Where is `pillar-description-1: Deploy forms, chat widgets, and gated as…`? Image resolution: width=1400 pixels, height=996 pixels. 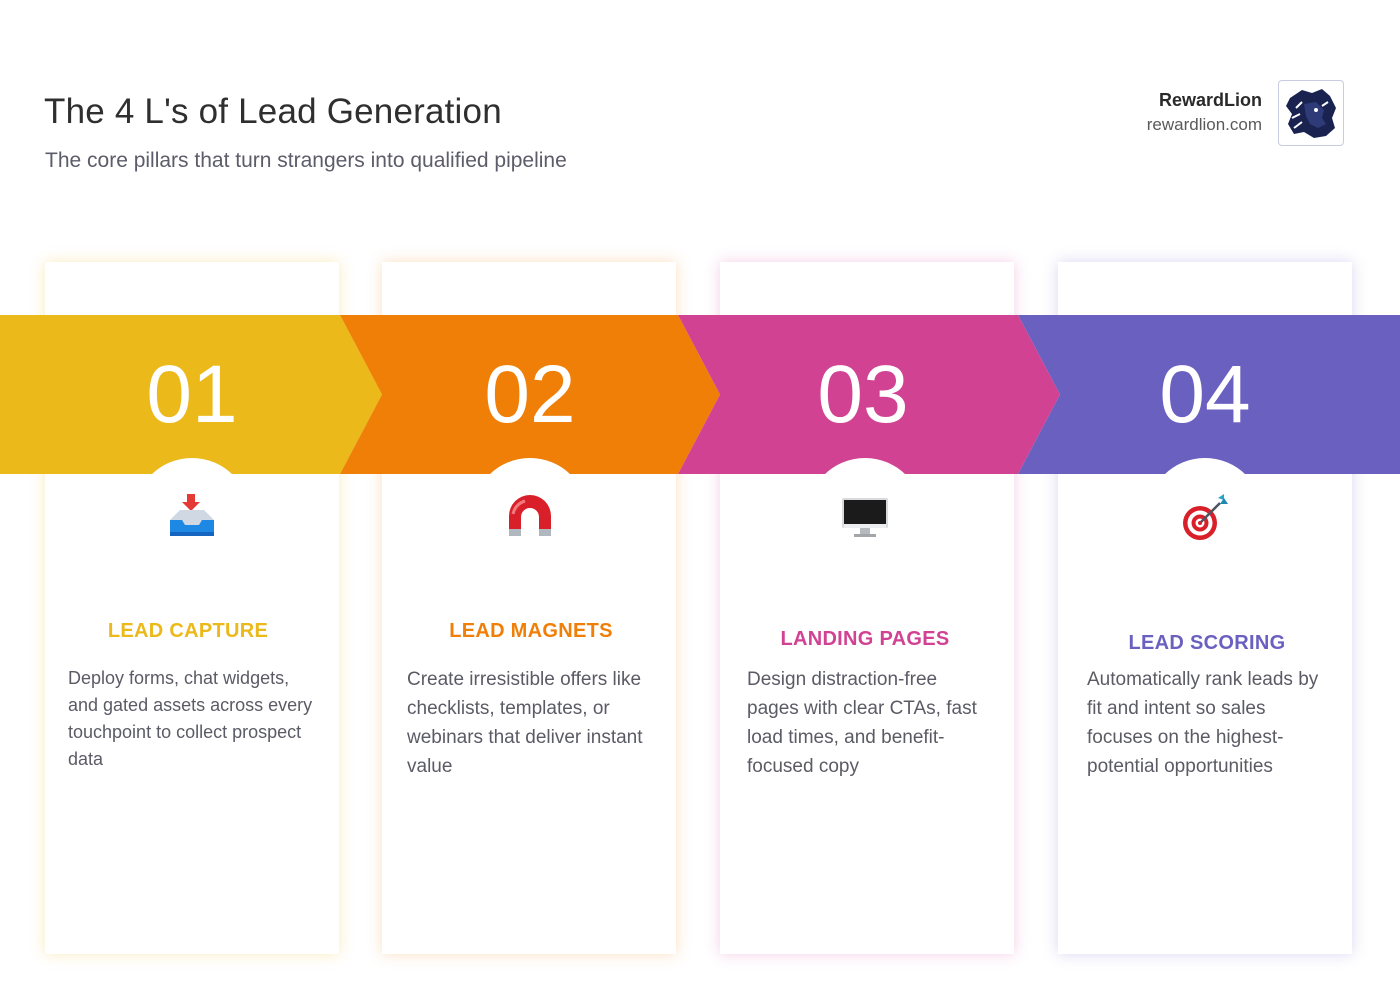 pillar-description-1: Deploy forms, chat widgets, and gated as… is located at coordinates (190, 718).